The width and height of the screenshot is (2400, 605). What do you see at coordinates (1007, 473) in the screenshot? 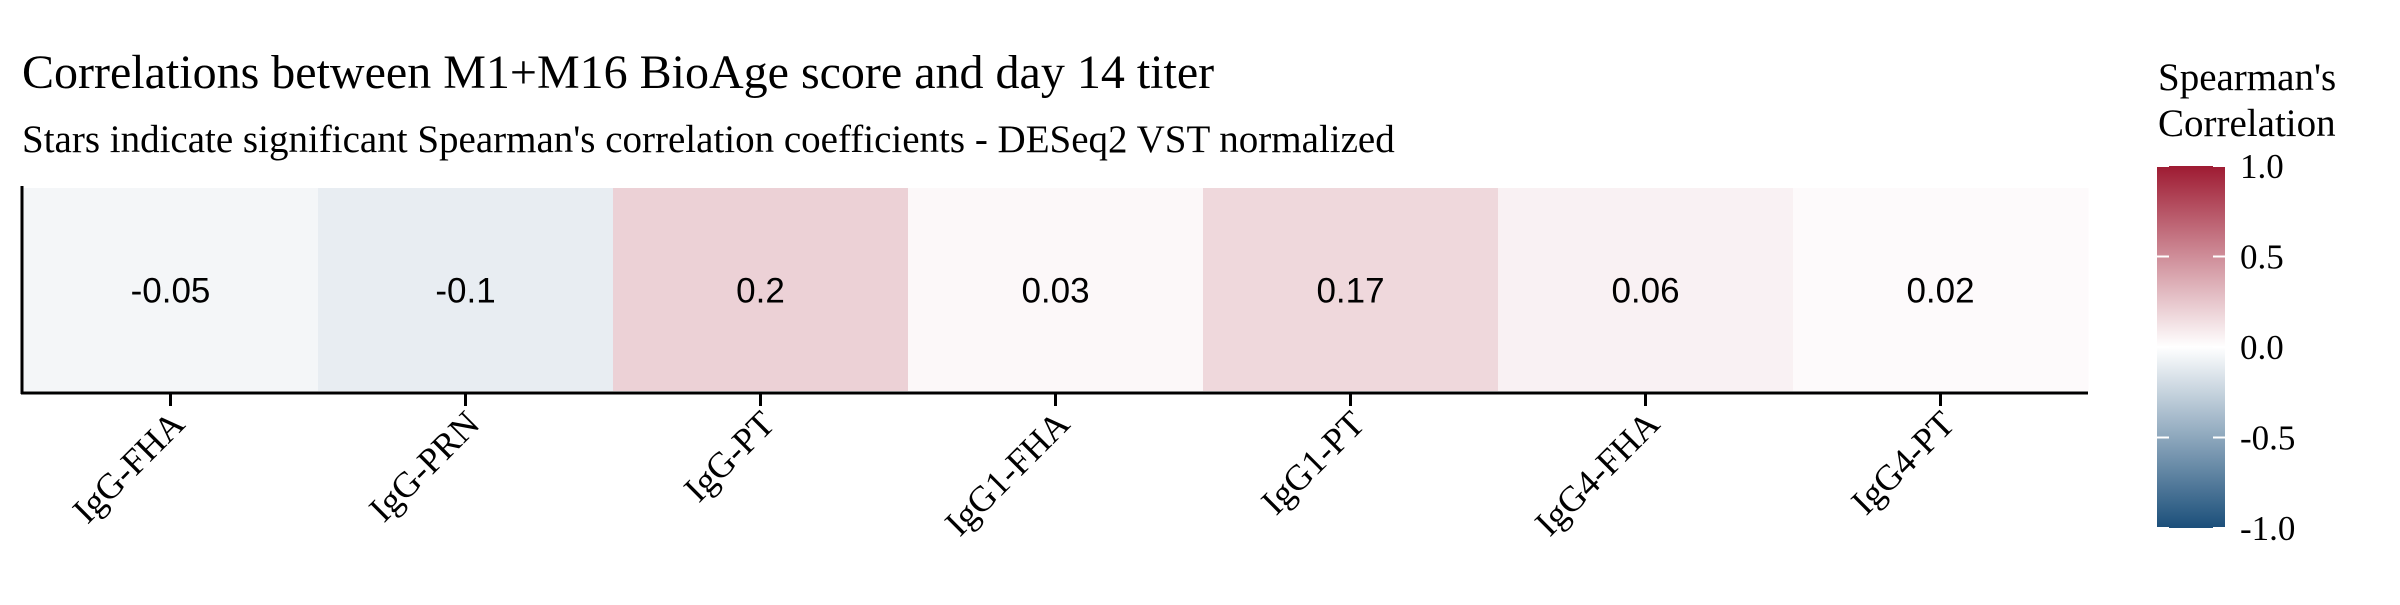
I see `x-axis-tick-label: IgG1-FHA` at bounding box center [1007, 473].